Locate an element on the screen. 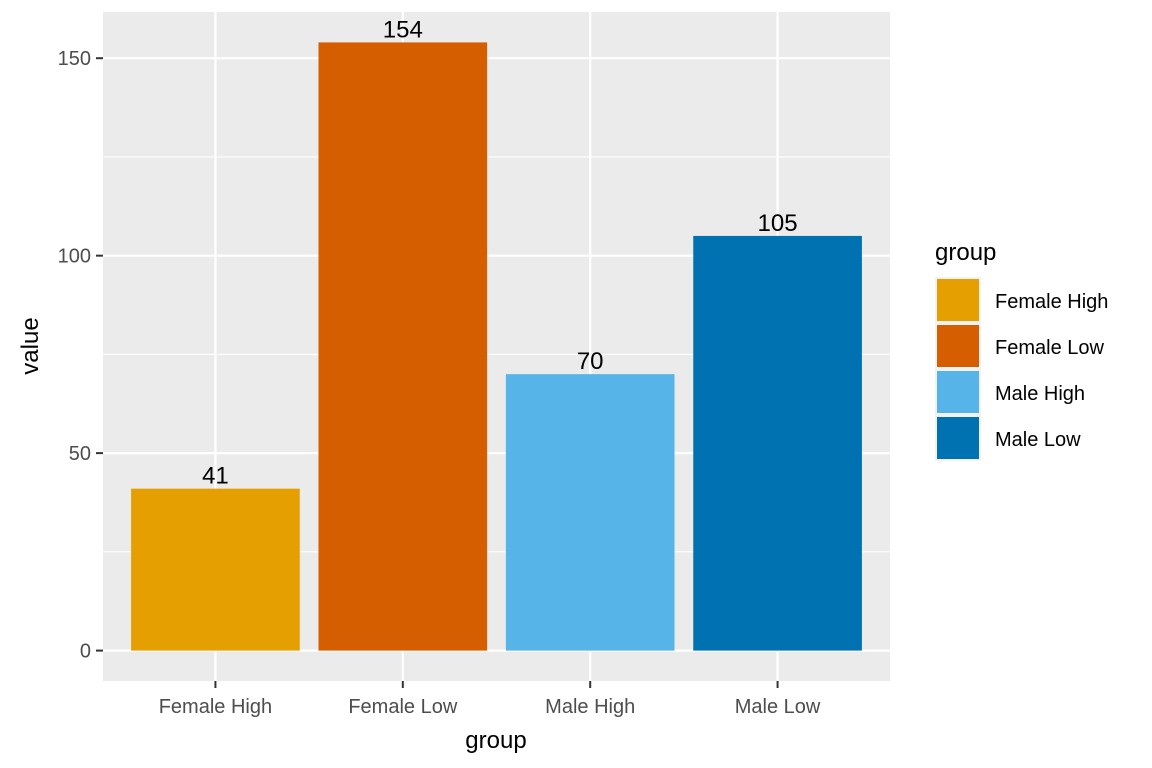 This screenshot has width=1152, height=768. legend-items: Female High Female Low Male High Male Low is located at coordinates (1021, 369).